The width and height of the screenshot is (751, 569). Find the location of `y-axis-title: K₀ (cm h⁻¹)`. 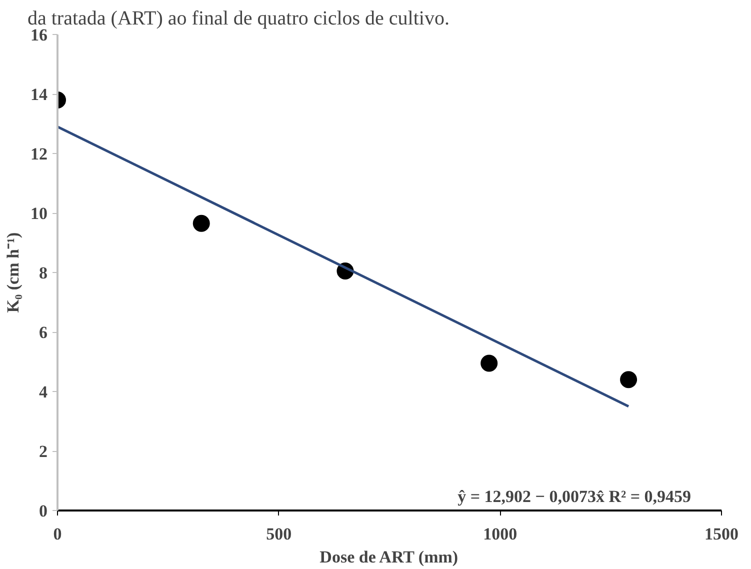

y-axis-title: K₀ (cm h⁻¹) is located at coordinates (13, 272).